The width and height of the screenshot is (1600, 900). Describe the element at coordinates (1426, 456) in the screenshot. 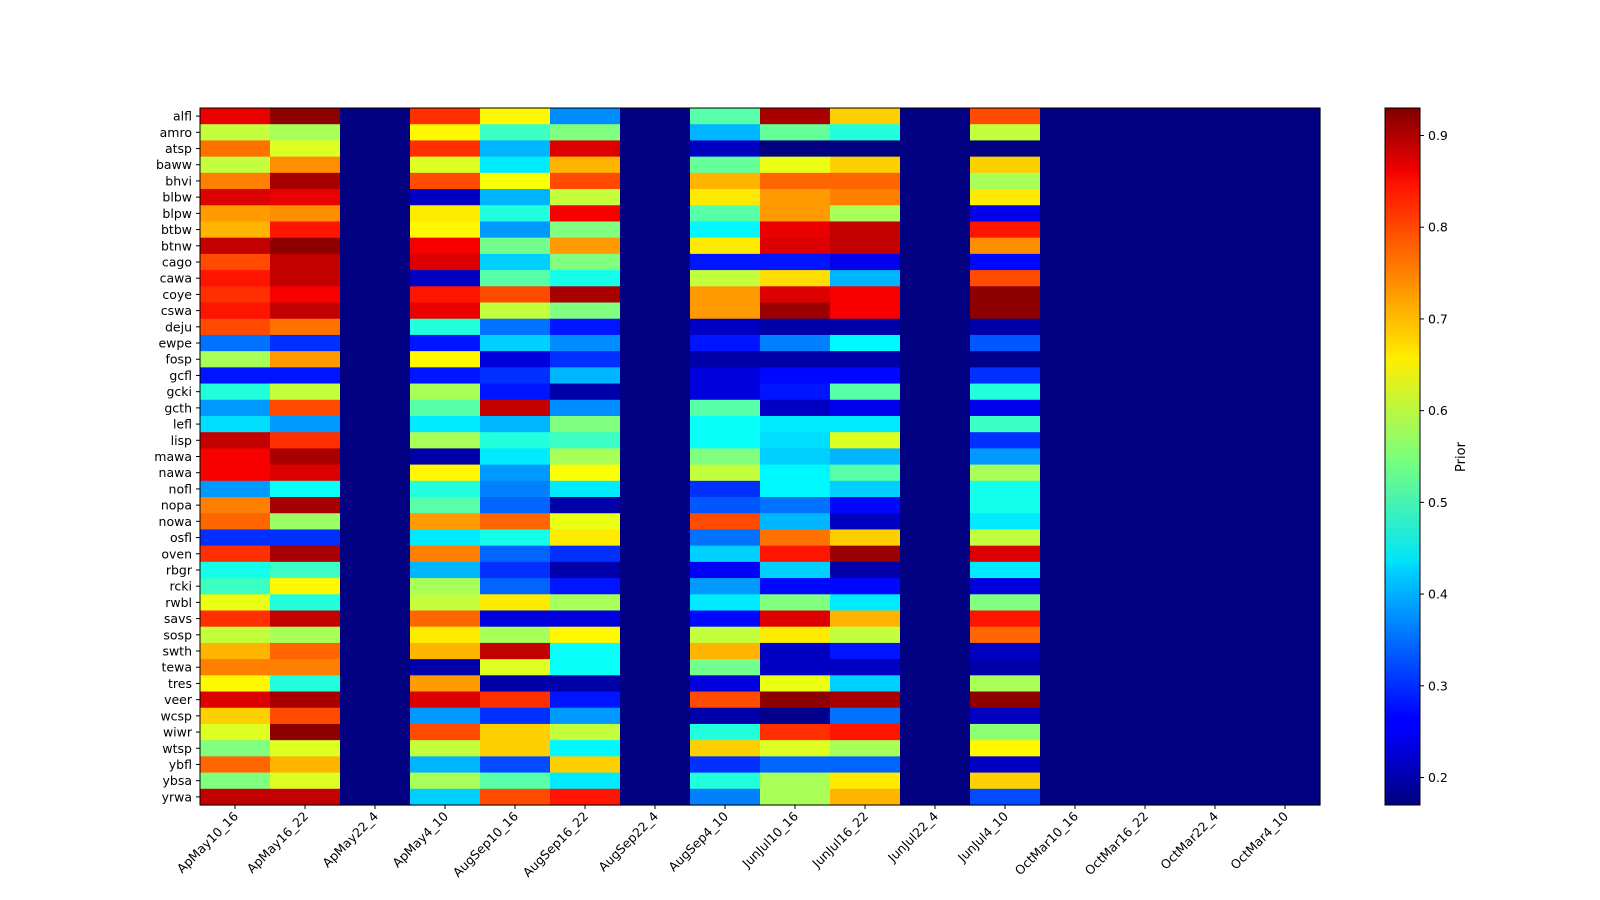

I see `colorbar: 0.2 0.3 0.4 0.5 0.6 0.7 0.8 0.9 Prior` at that location.